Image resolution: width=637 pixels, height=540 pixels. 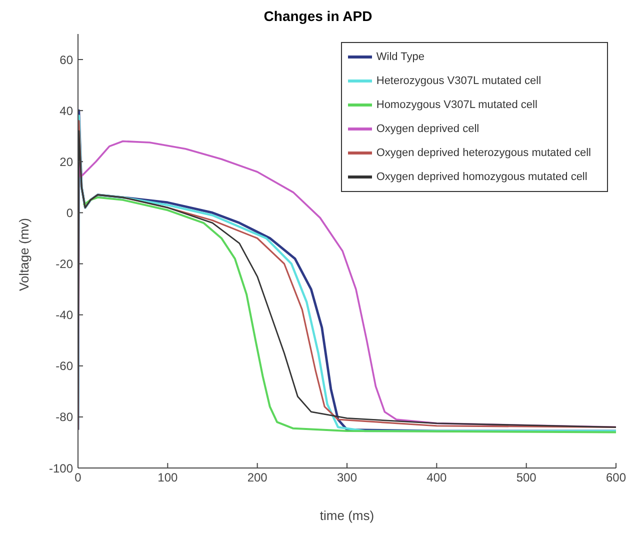 What do you see at coordinates (482, 176) in the screenshot?
I see `legend-label: Oxygen deprived homozygous mutated cell` at bounding box center [482, 176].